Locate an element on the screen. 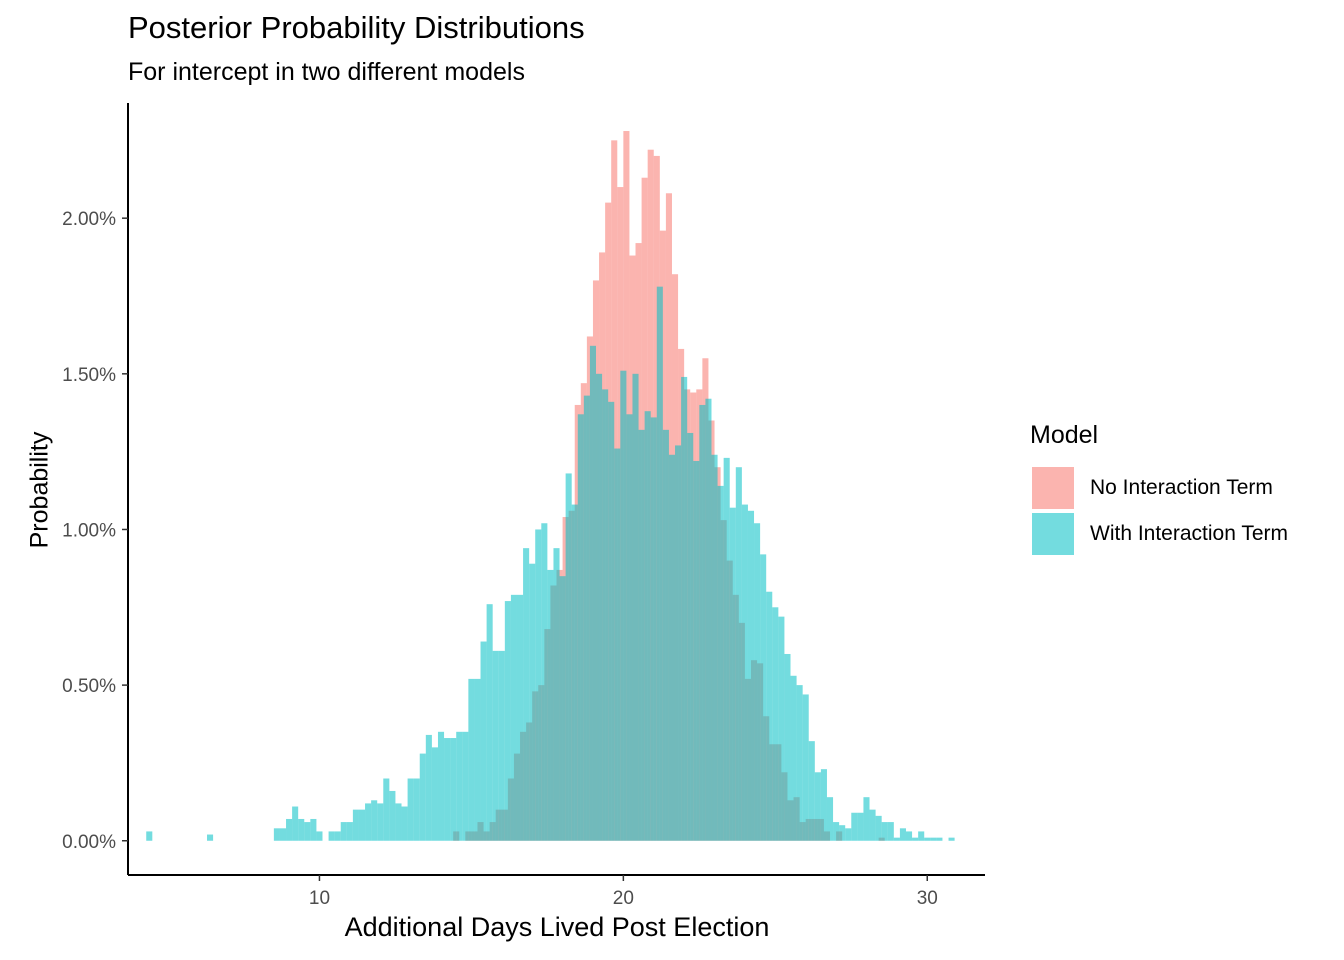 The height and width of the screenshot is (960, 1344). y-tick-label: 0.00% is located at coordinates (89, 842).